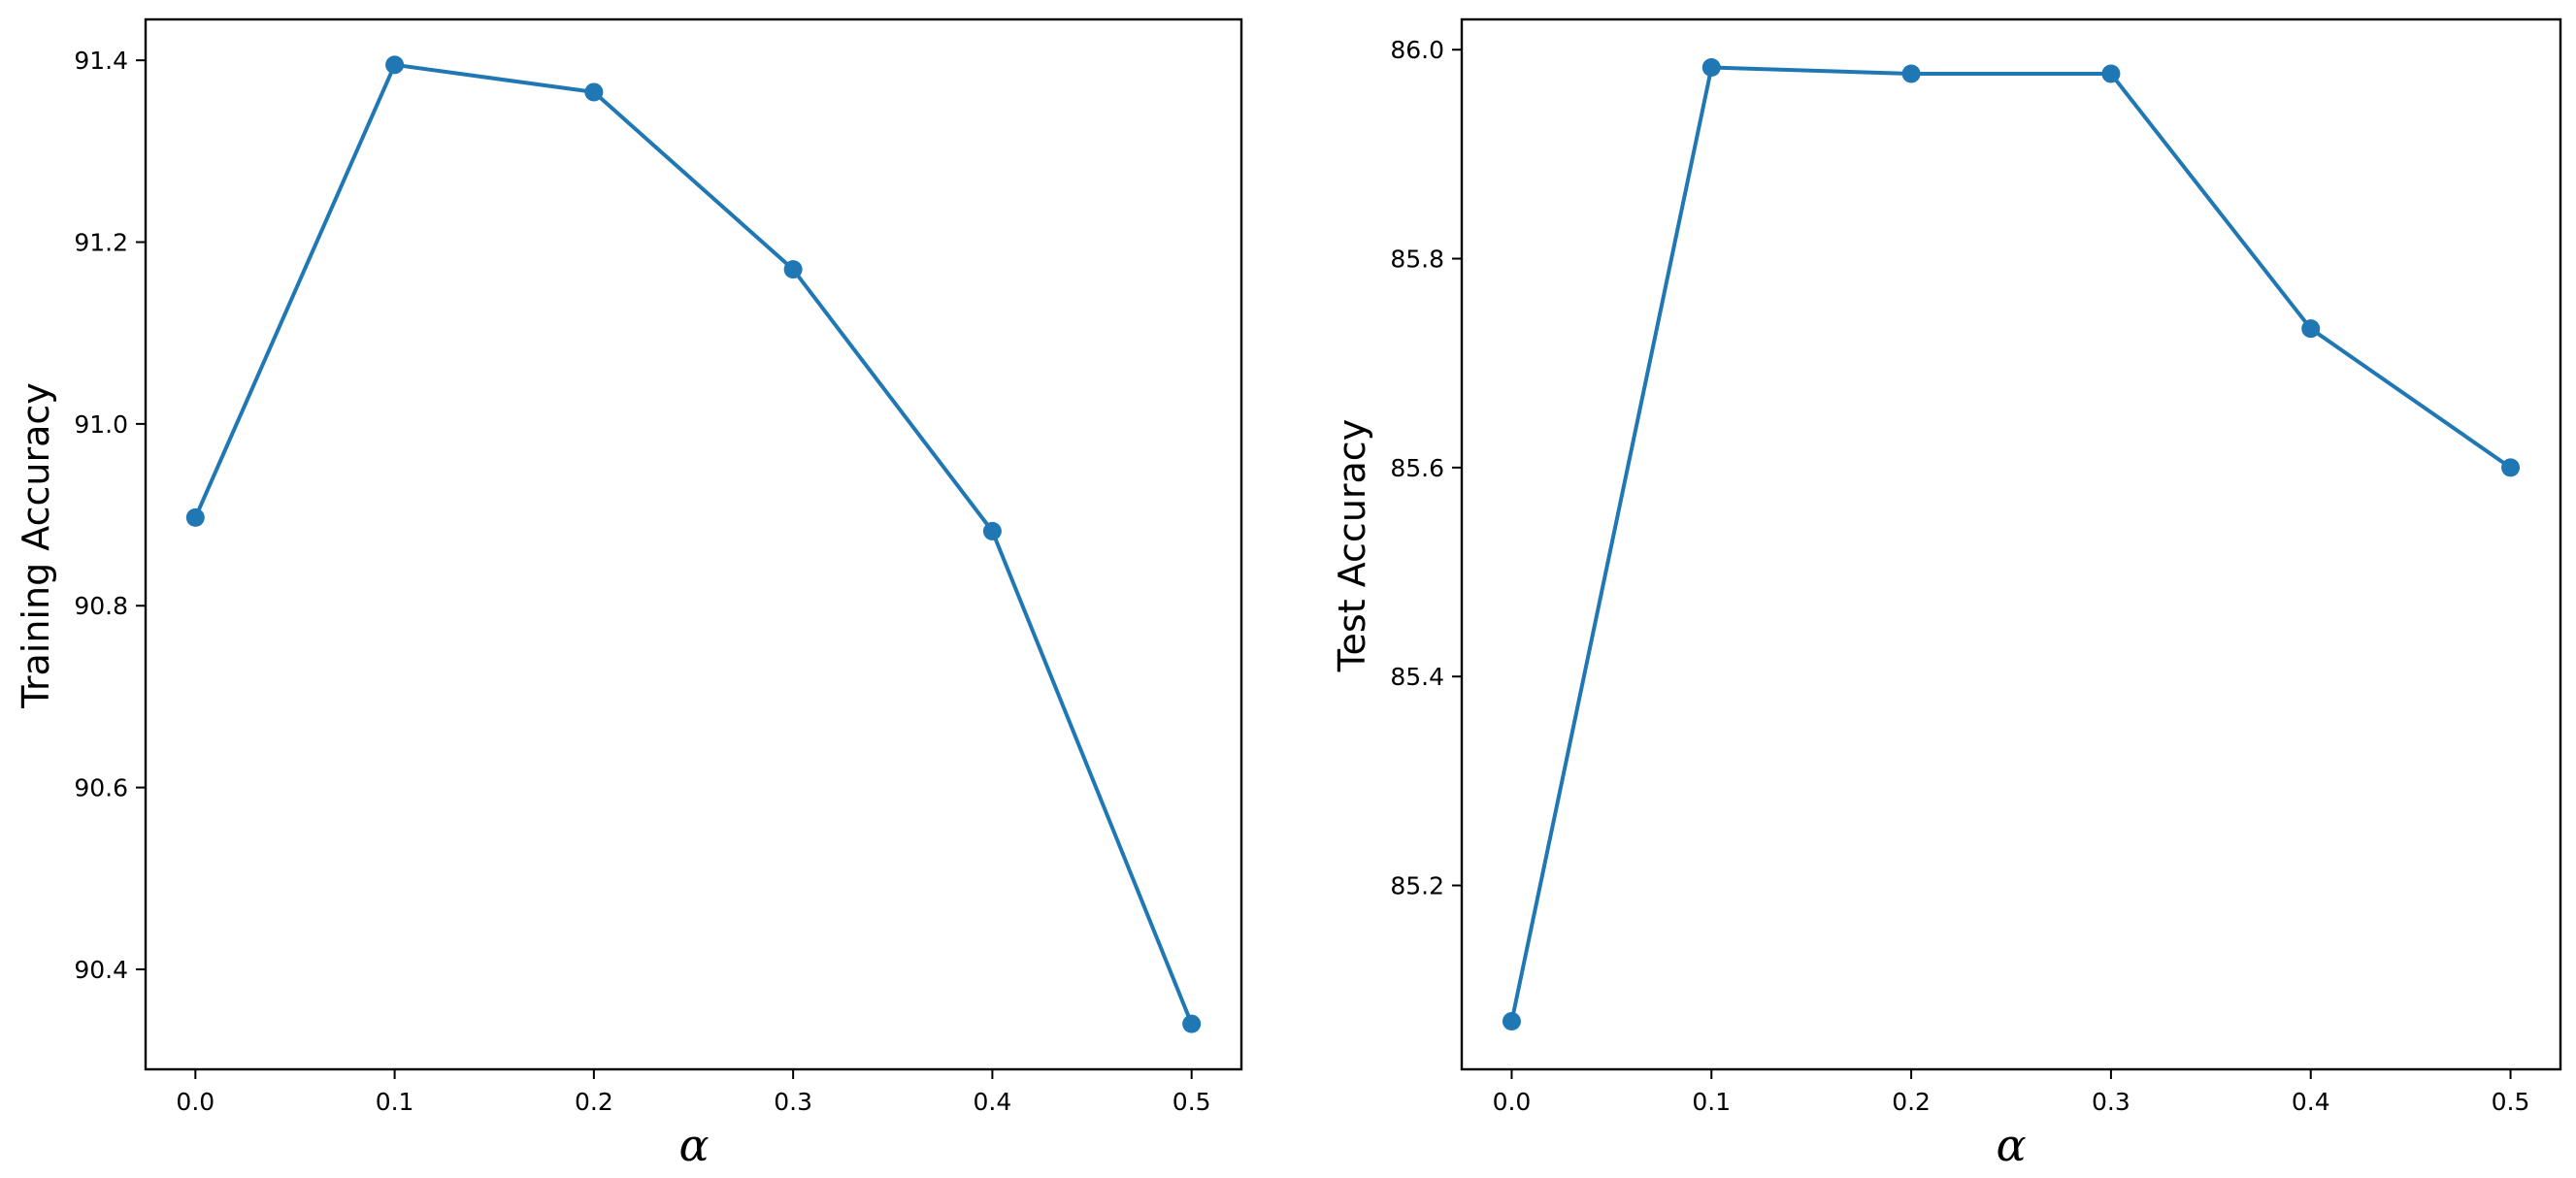  Describe the element at coordinates (1512, 1102) in the screenshot. I see `chart-1-x-tick-label-0: 0.0` at that location.